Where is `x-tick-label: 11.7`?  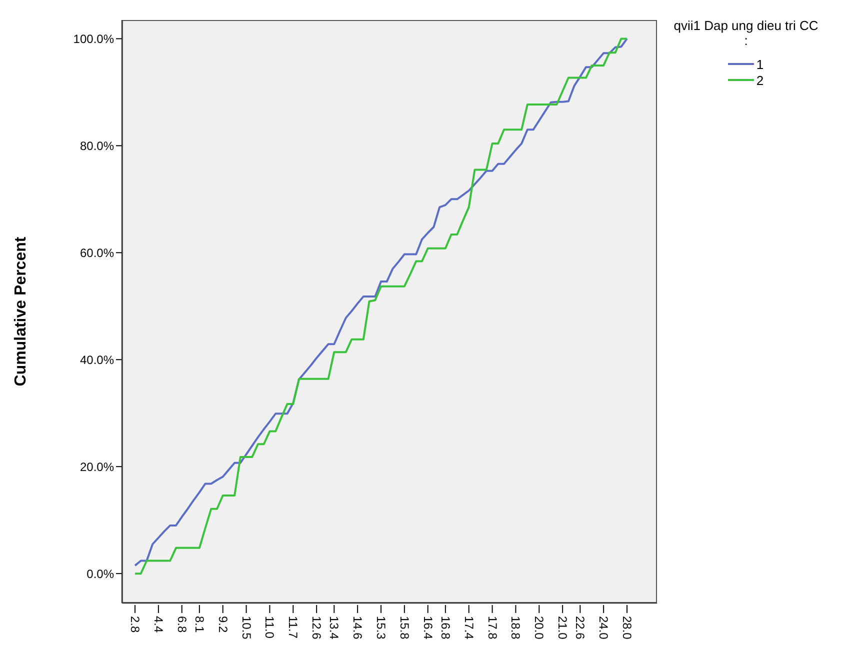 x-tick-label: 11.7 is located at coordinates (293, 627).